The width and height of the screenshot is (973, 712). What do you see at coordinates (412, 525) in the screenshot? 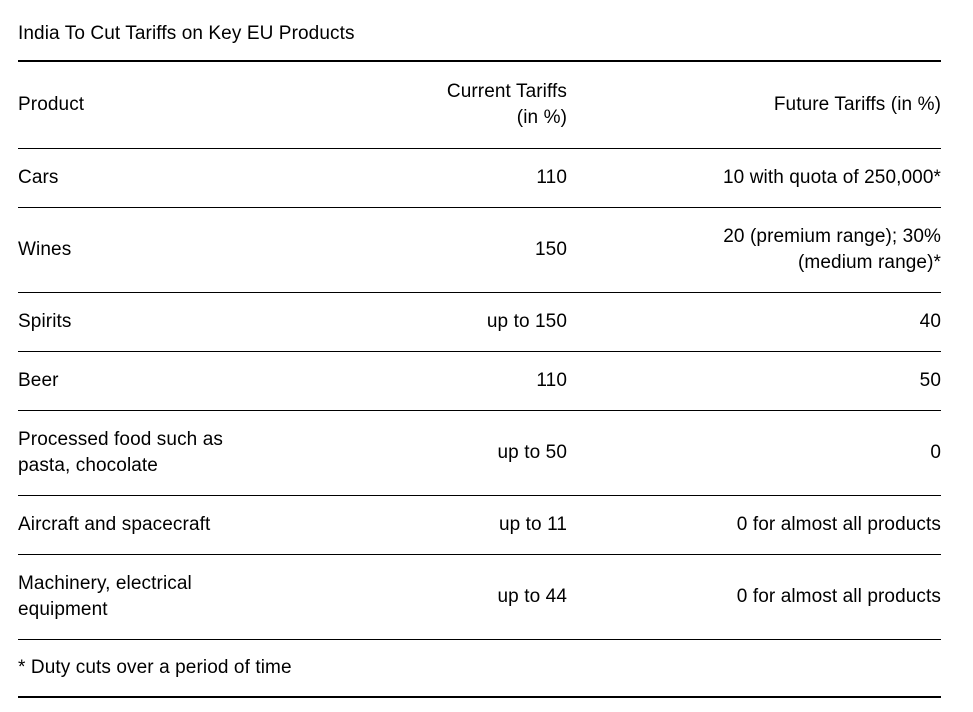
I see `current-tariff-cell: up to 11` at bounding box center [412, 525].